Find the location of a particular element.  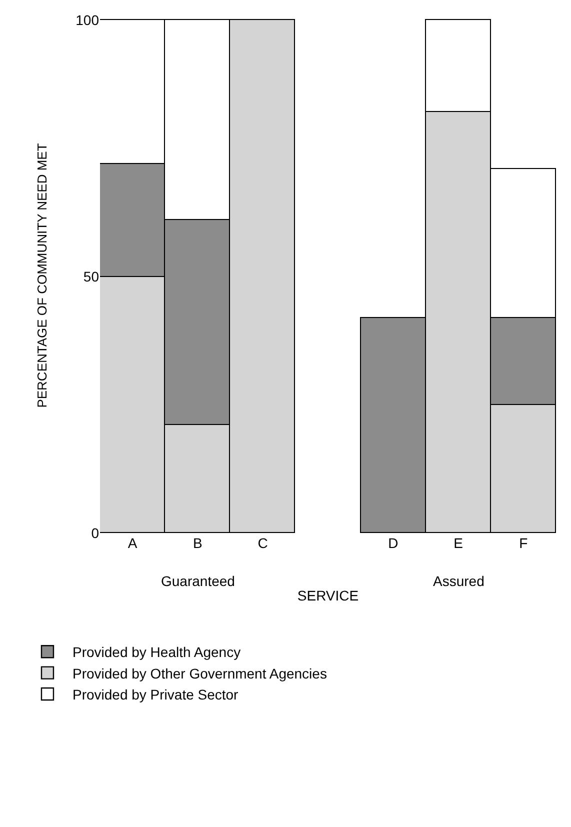

legend-label: Provided by Private Sector is located at coordinates (155, 694).